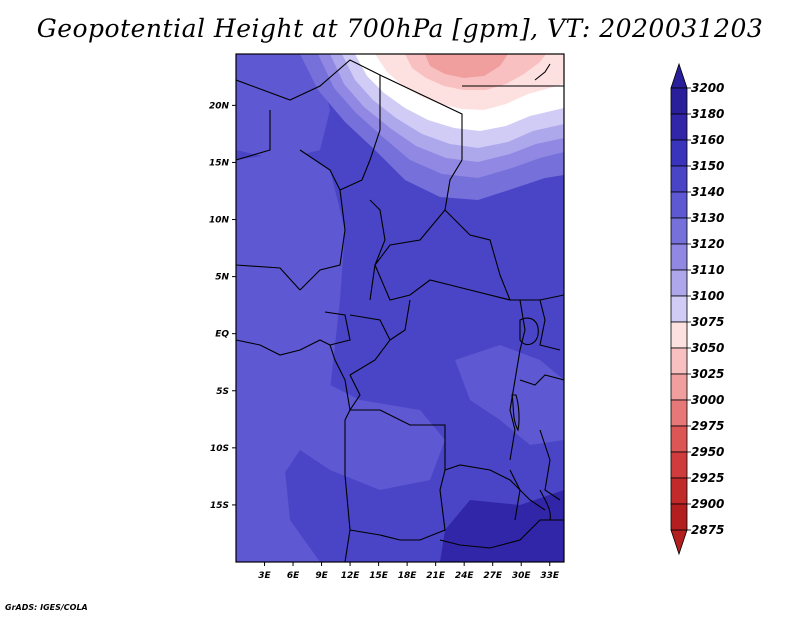 Image resolution: width=800 pixels, height=618 pixels. I want to click on x-tick-label: 33E, so click(550, 576).